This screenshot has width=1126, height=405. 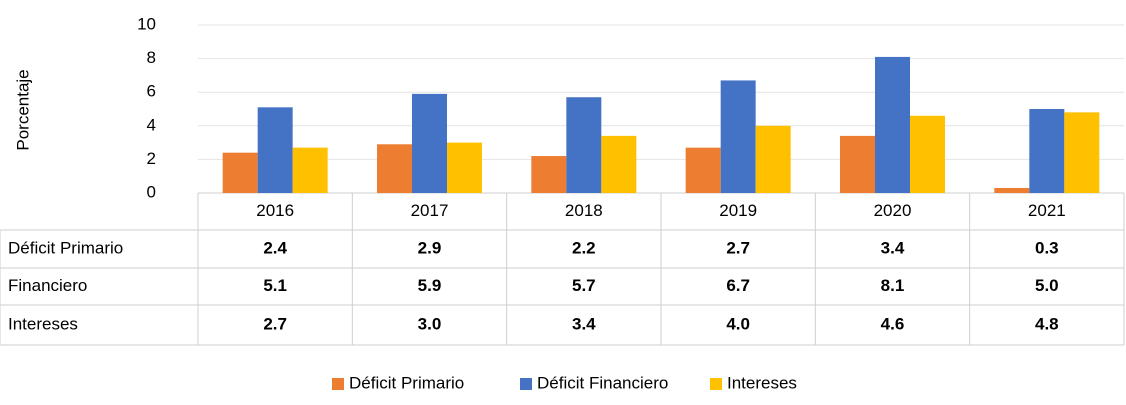 I want to click on y-tick-label: 10, so click(x=146, y=23).